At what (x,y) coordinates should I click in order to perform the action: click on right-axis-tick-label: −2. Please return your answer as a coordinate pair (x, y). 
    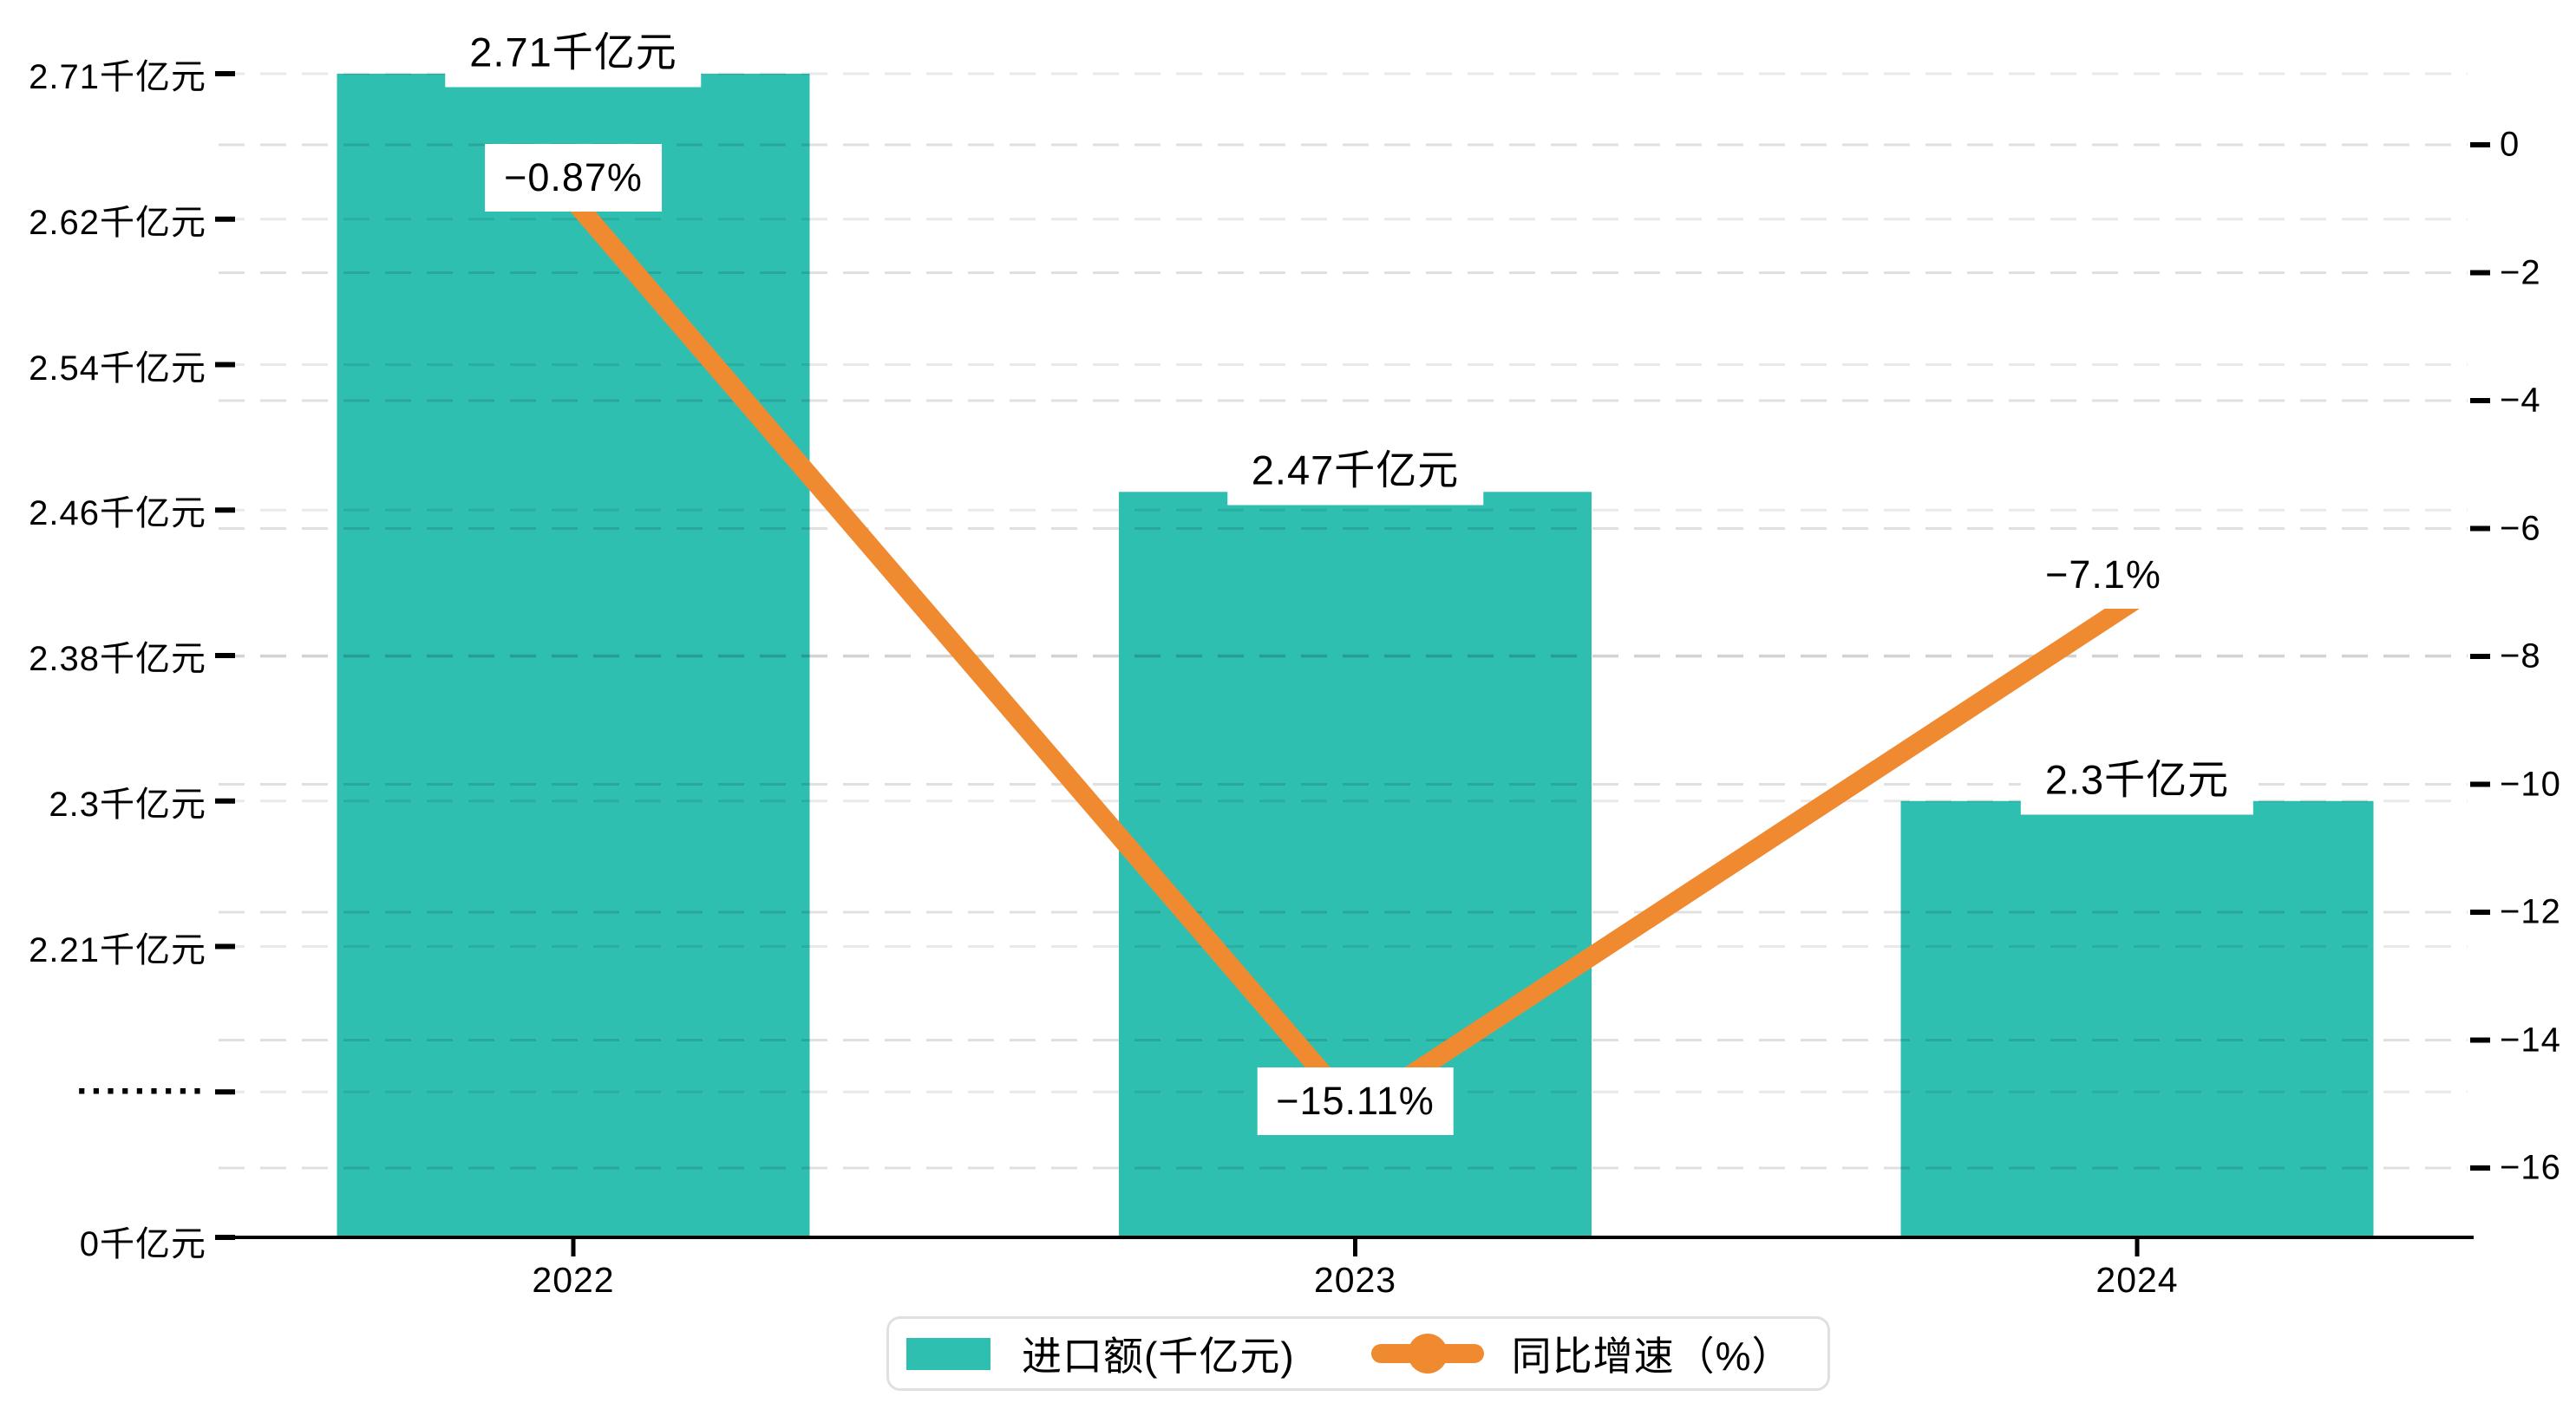
    Looking at the image, I should click on (2520, 272).